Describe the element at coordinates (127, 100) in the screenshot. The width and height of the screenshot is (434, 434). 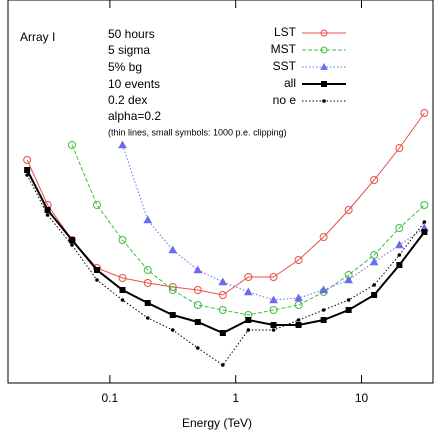
I see `annotation: 0.2 dex` at that location.